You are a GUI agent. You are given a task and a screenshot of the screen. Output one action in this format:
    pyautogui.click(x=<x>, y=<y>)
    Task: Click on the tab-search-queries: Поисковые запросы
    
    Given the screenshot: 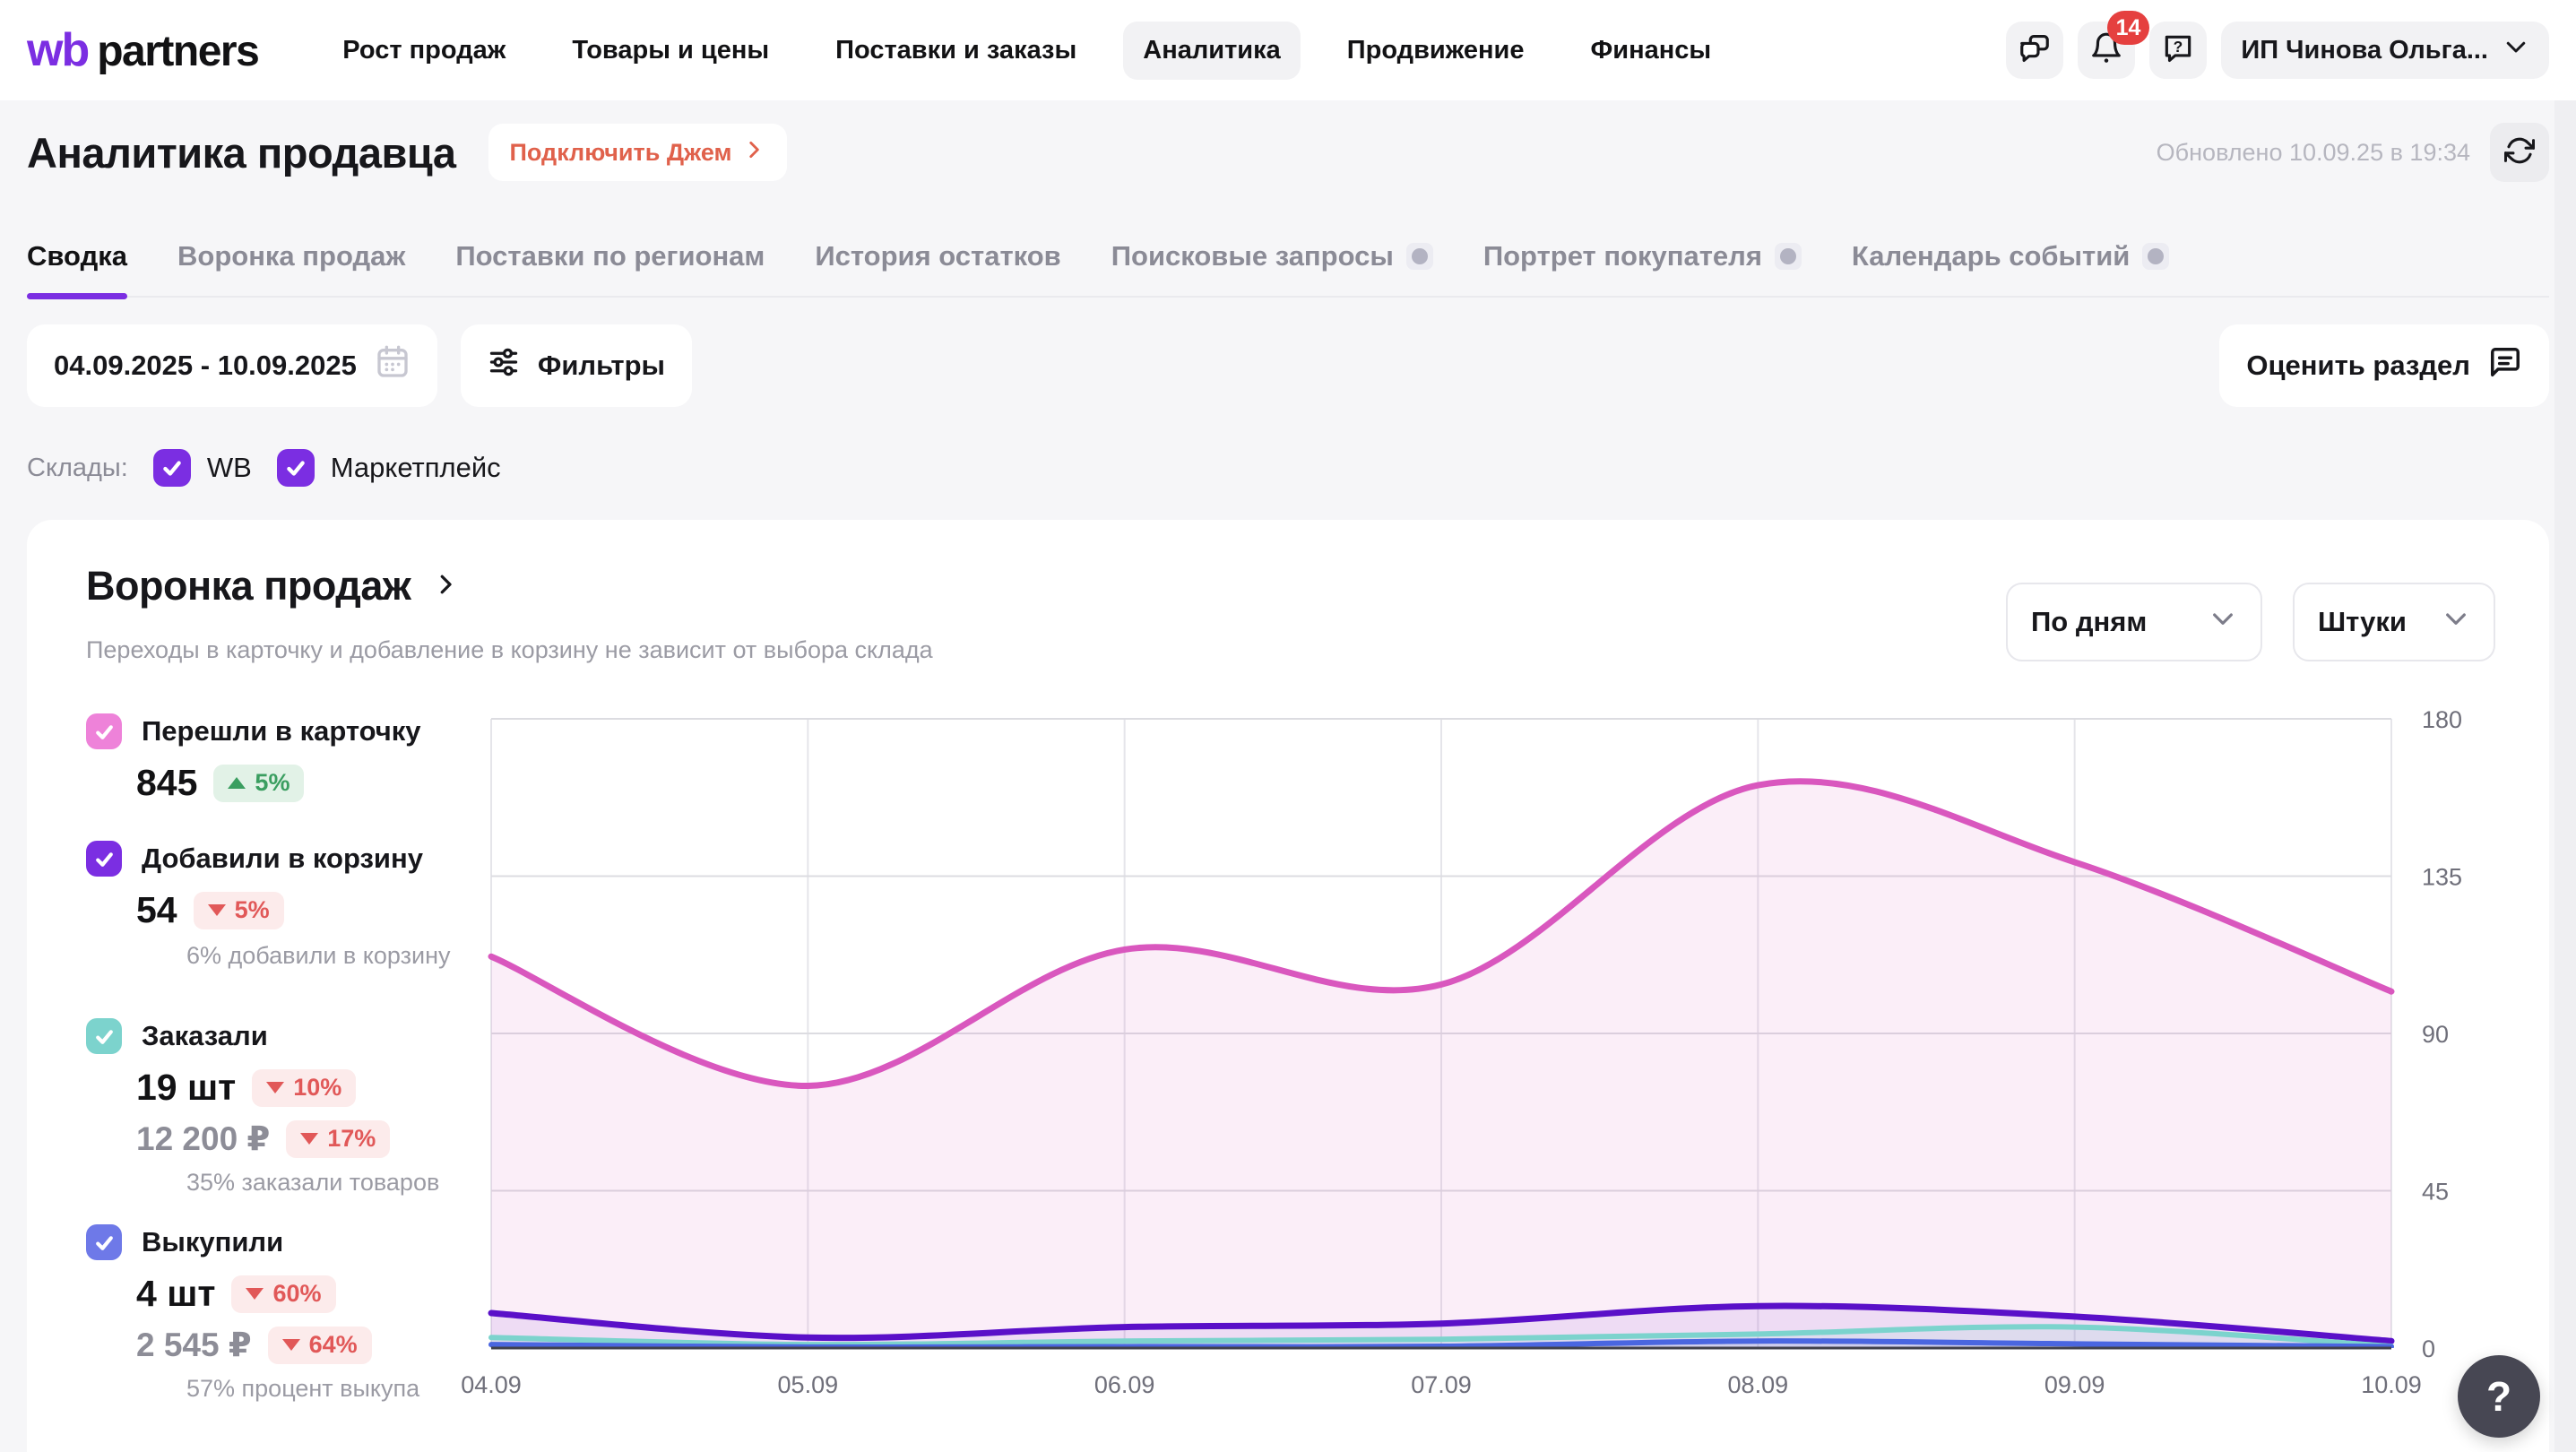 What is the action you would take?
    pyautogui.click(x=1272, y=260)
    